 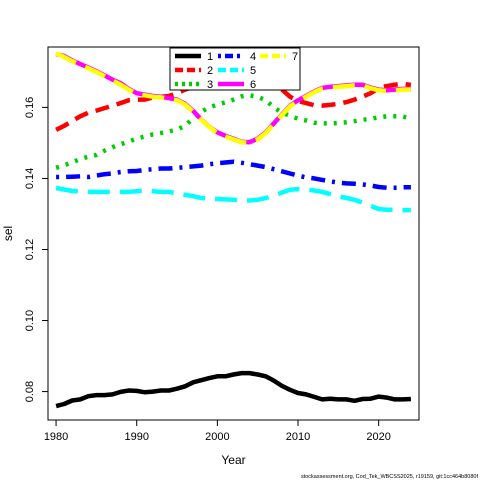 I want to click on y-tick-label: 0.08, so click(x=30, y=391).